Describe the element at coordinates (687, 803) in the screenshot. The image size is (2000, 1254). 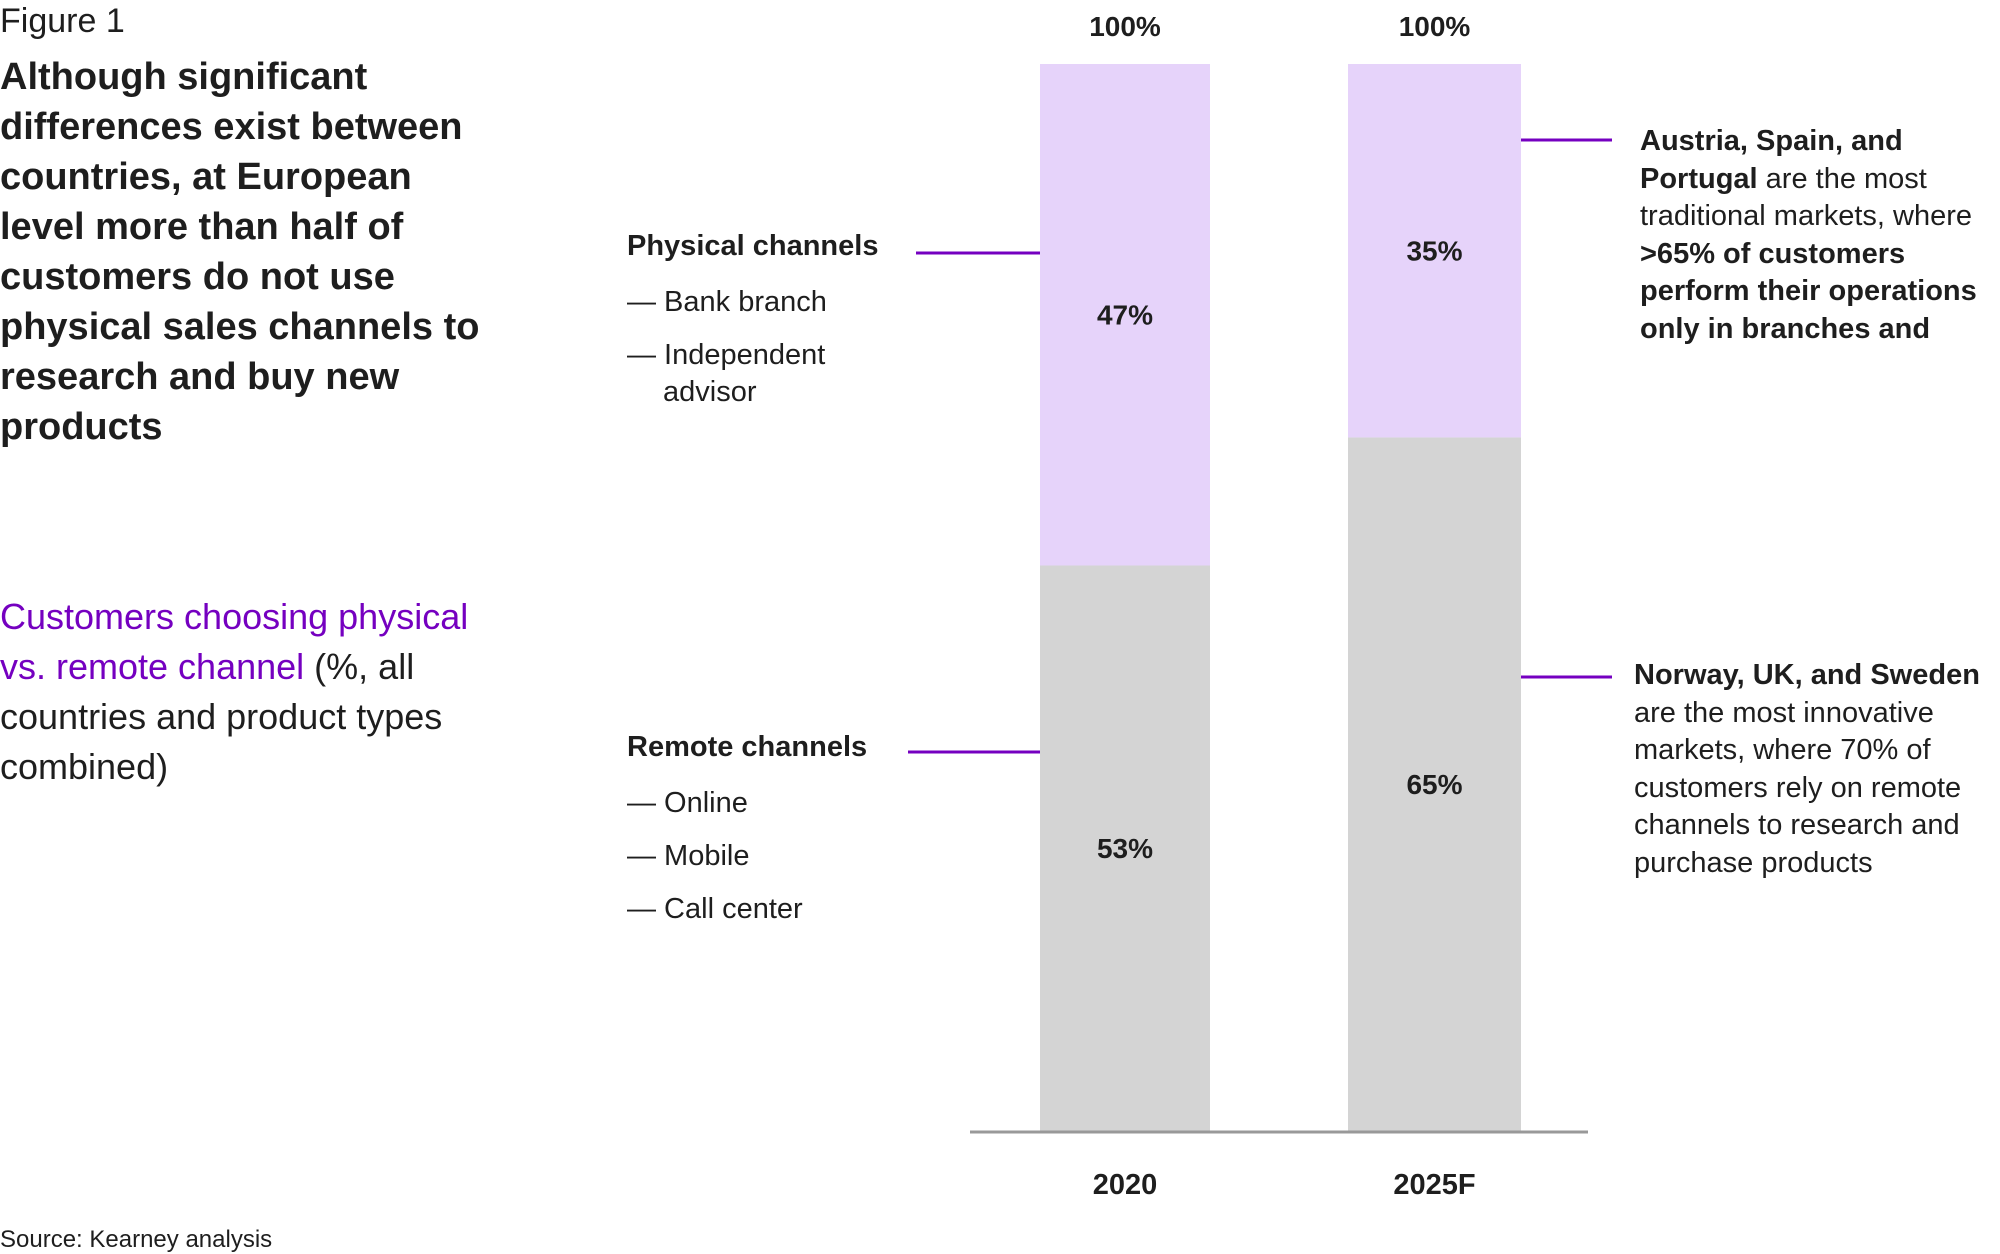
I see `list-item: — Online` at that location.